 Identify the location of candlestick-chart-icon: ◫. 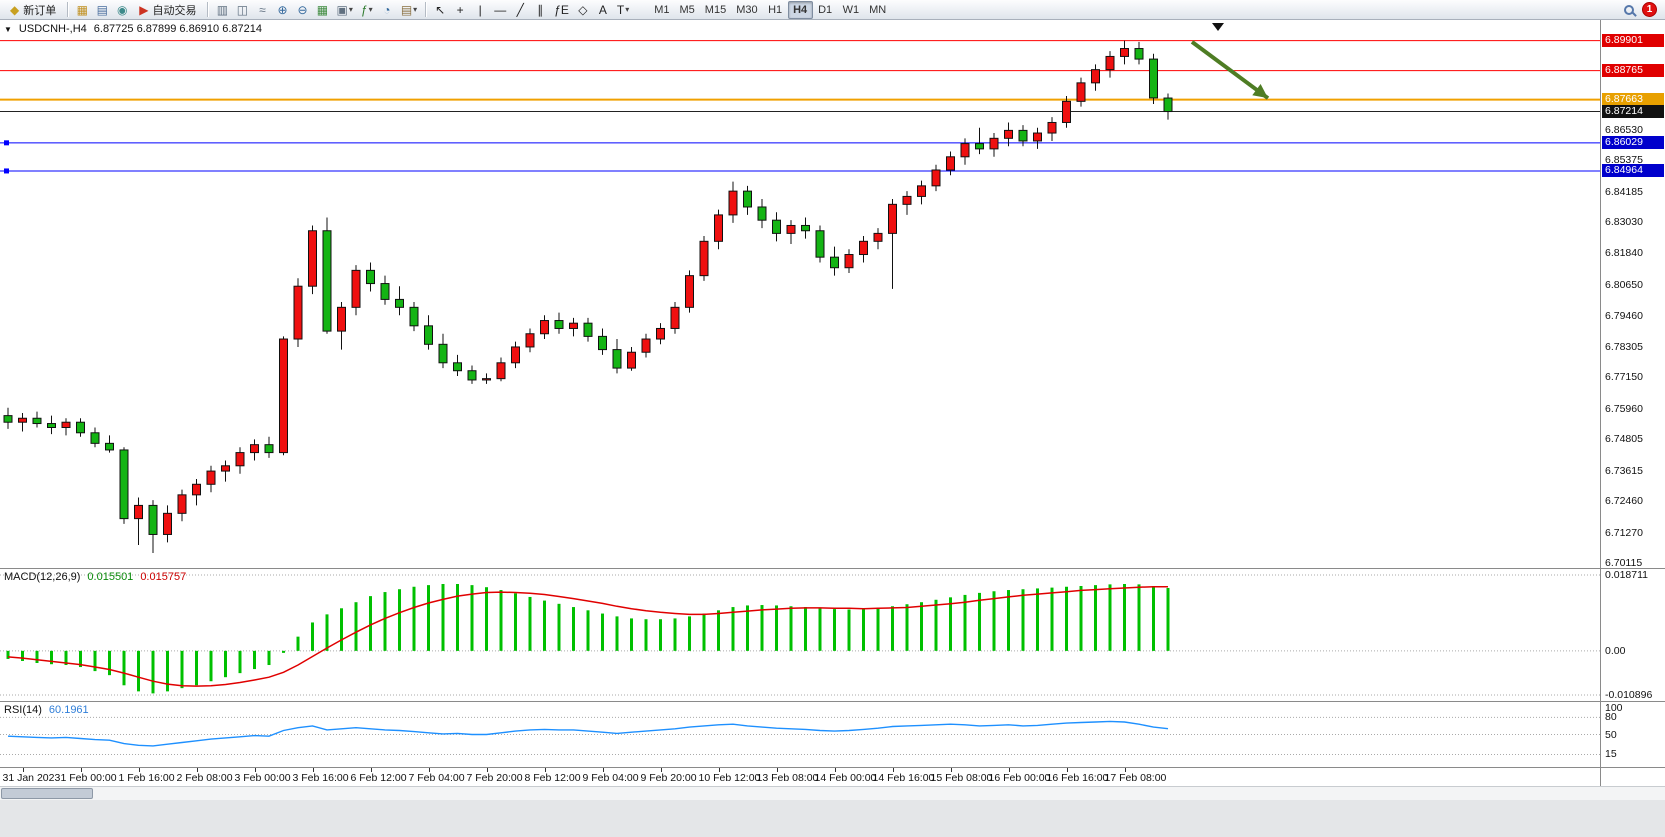
(242, 9).